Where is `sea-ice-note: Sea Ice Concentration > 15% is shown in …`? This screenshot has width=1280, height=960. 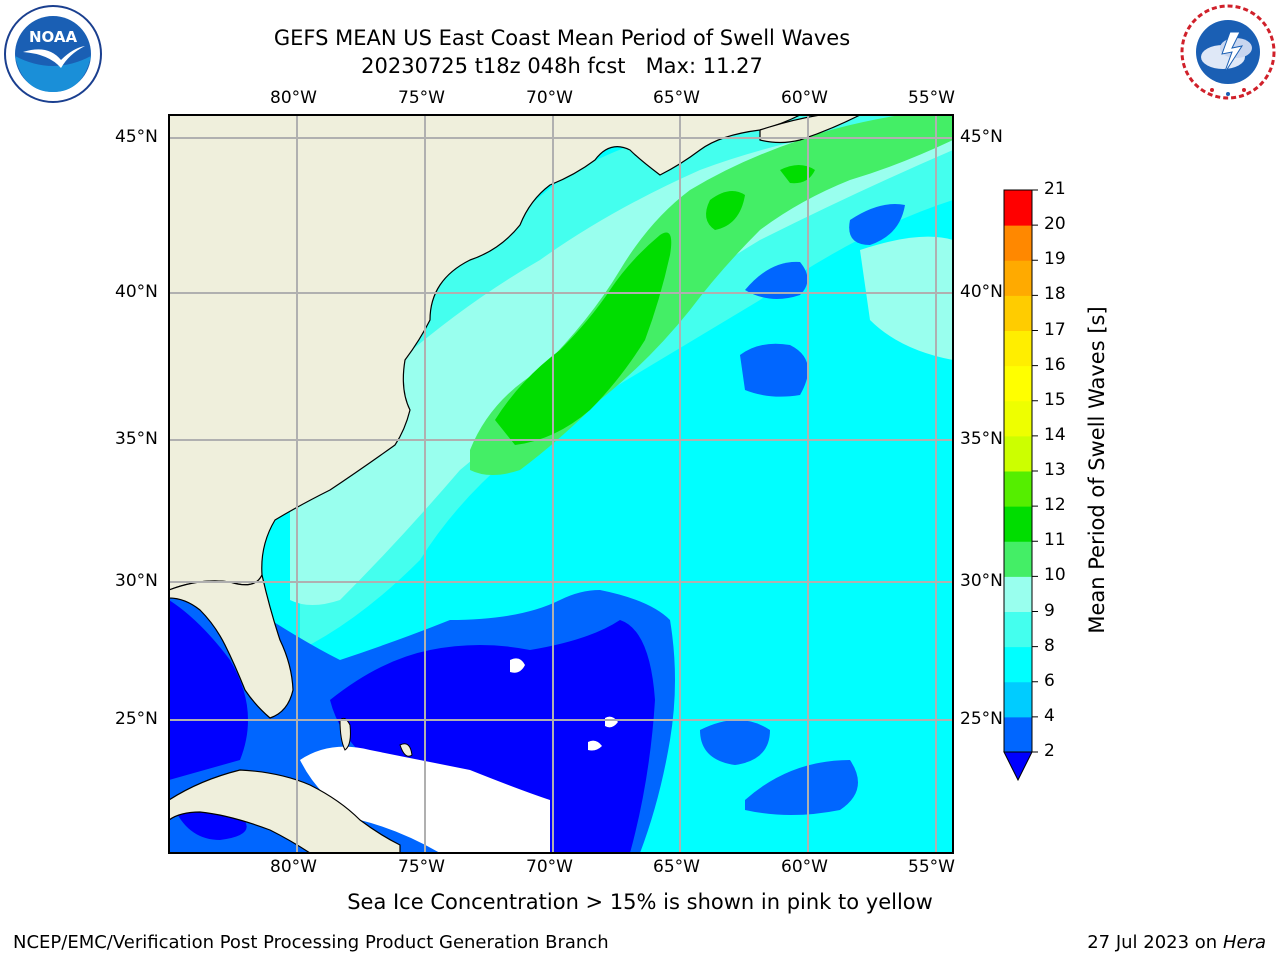
sea-ice-note: Sea Ice Concentration > 15% is shown in … is located at coordinates (640, 902).